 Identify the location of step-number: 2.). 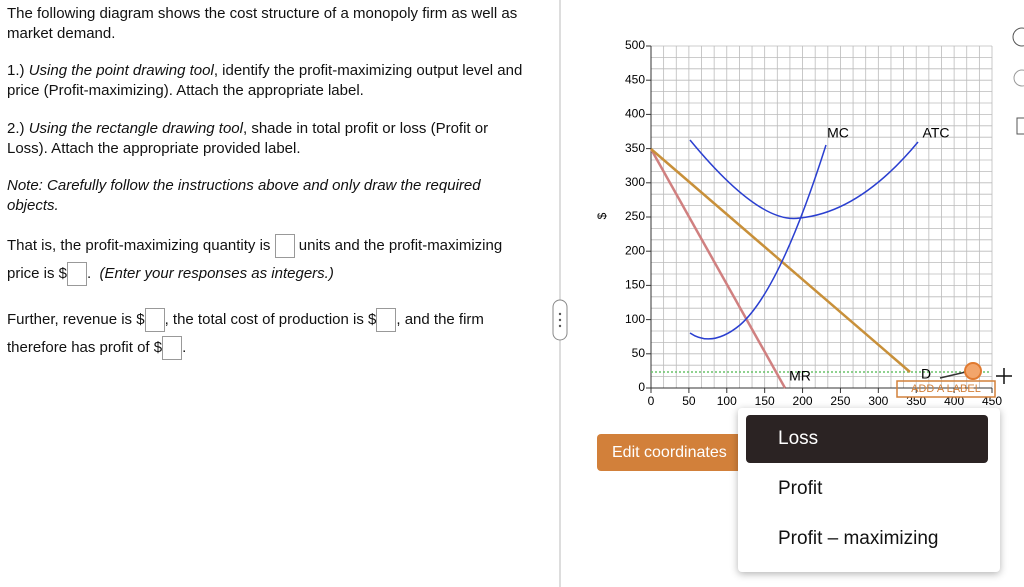
(16, 128).